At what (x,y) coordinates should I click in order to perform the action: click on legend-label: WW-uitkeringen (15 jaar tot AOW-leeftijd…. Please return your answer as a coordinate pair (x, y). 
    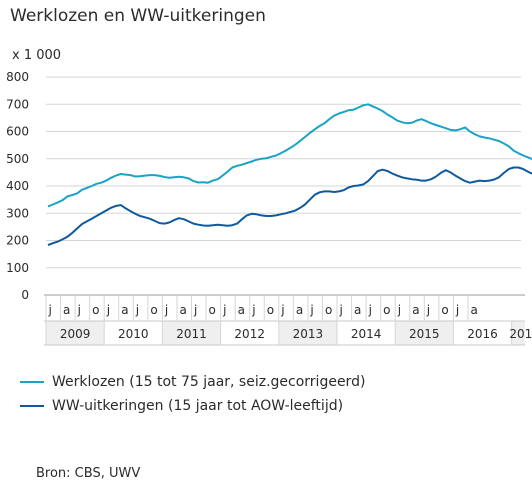
    Looking at the image, I should click on (198, 406).